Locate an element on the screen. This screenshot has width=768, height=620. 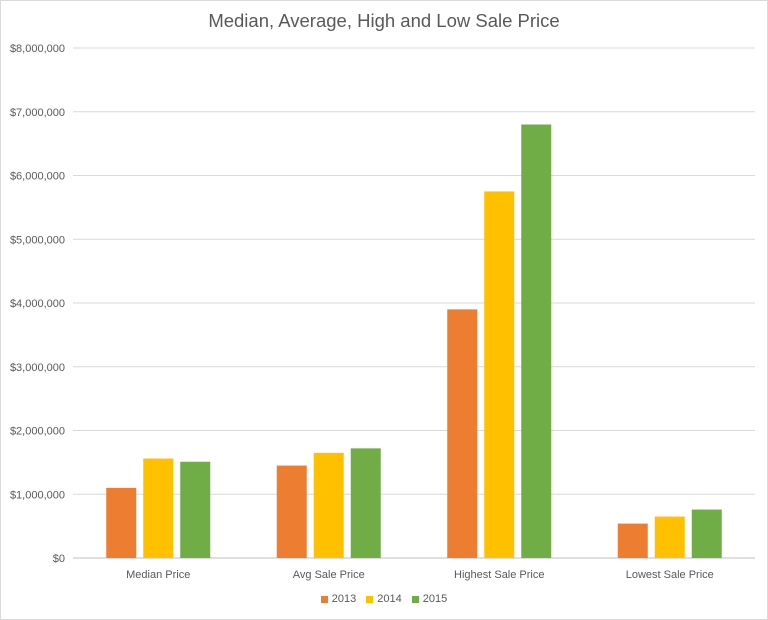
x-tick-label: Highest Sale Price is located at coordinates (499, 575).